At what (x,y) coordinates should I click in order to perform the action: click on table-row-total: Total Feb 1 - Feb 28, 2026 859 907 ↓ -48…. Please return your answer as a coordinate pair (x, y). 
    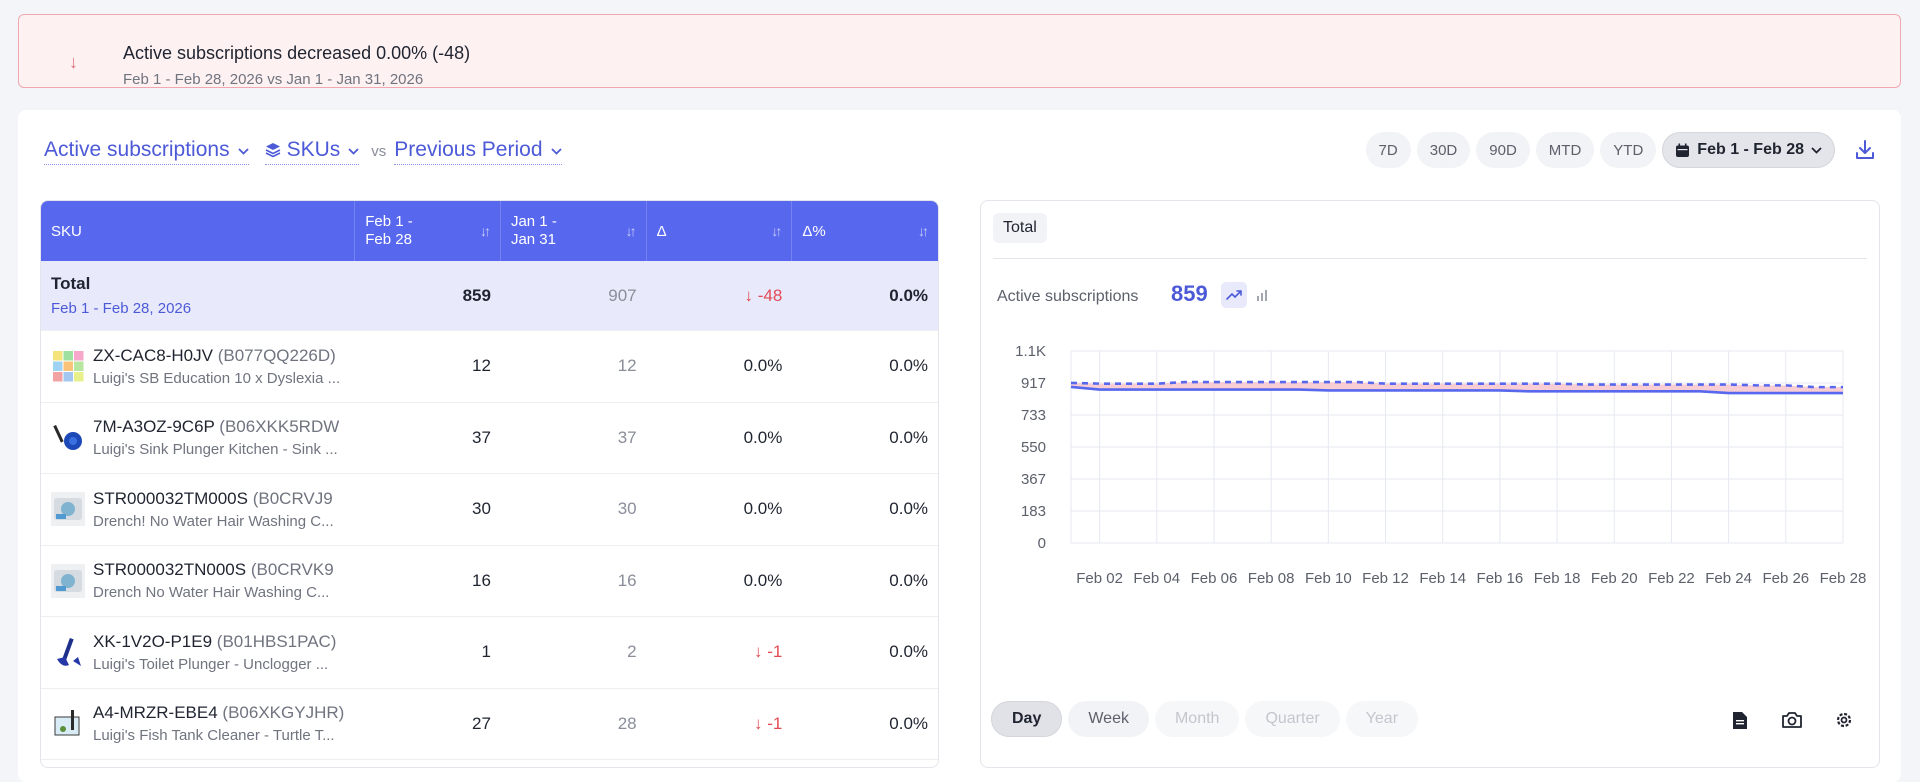
    Looking at the image, I should click on (489, 296).